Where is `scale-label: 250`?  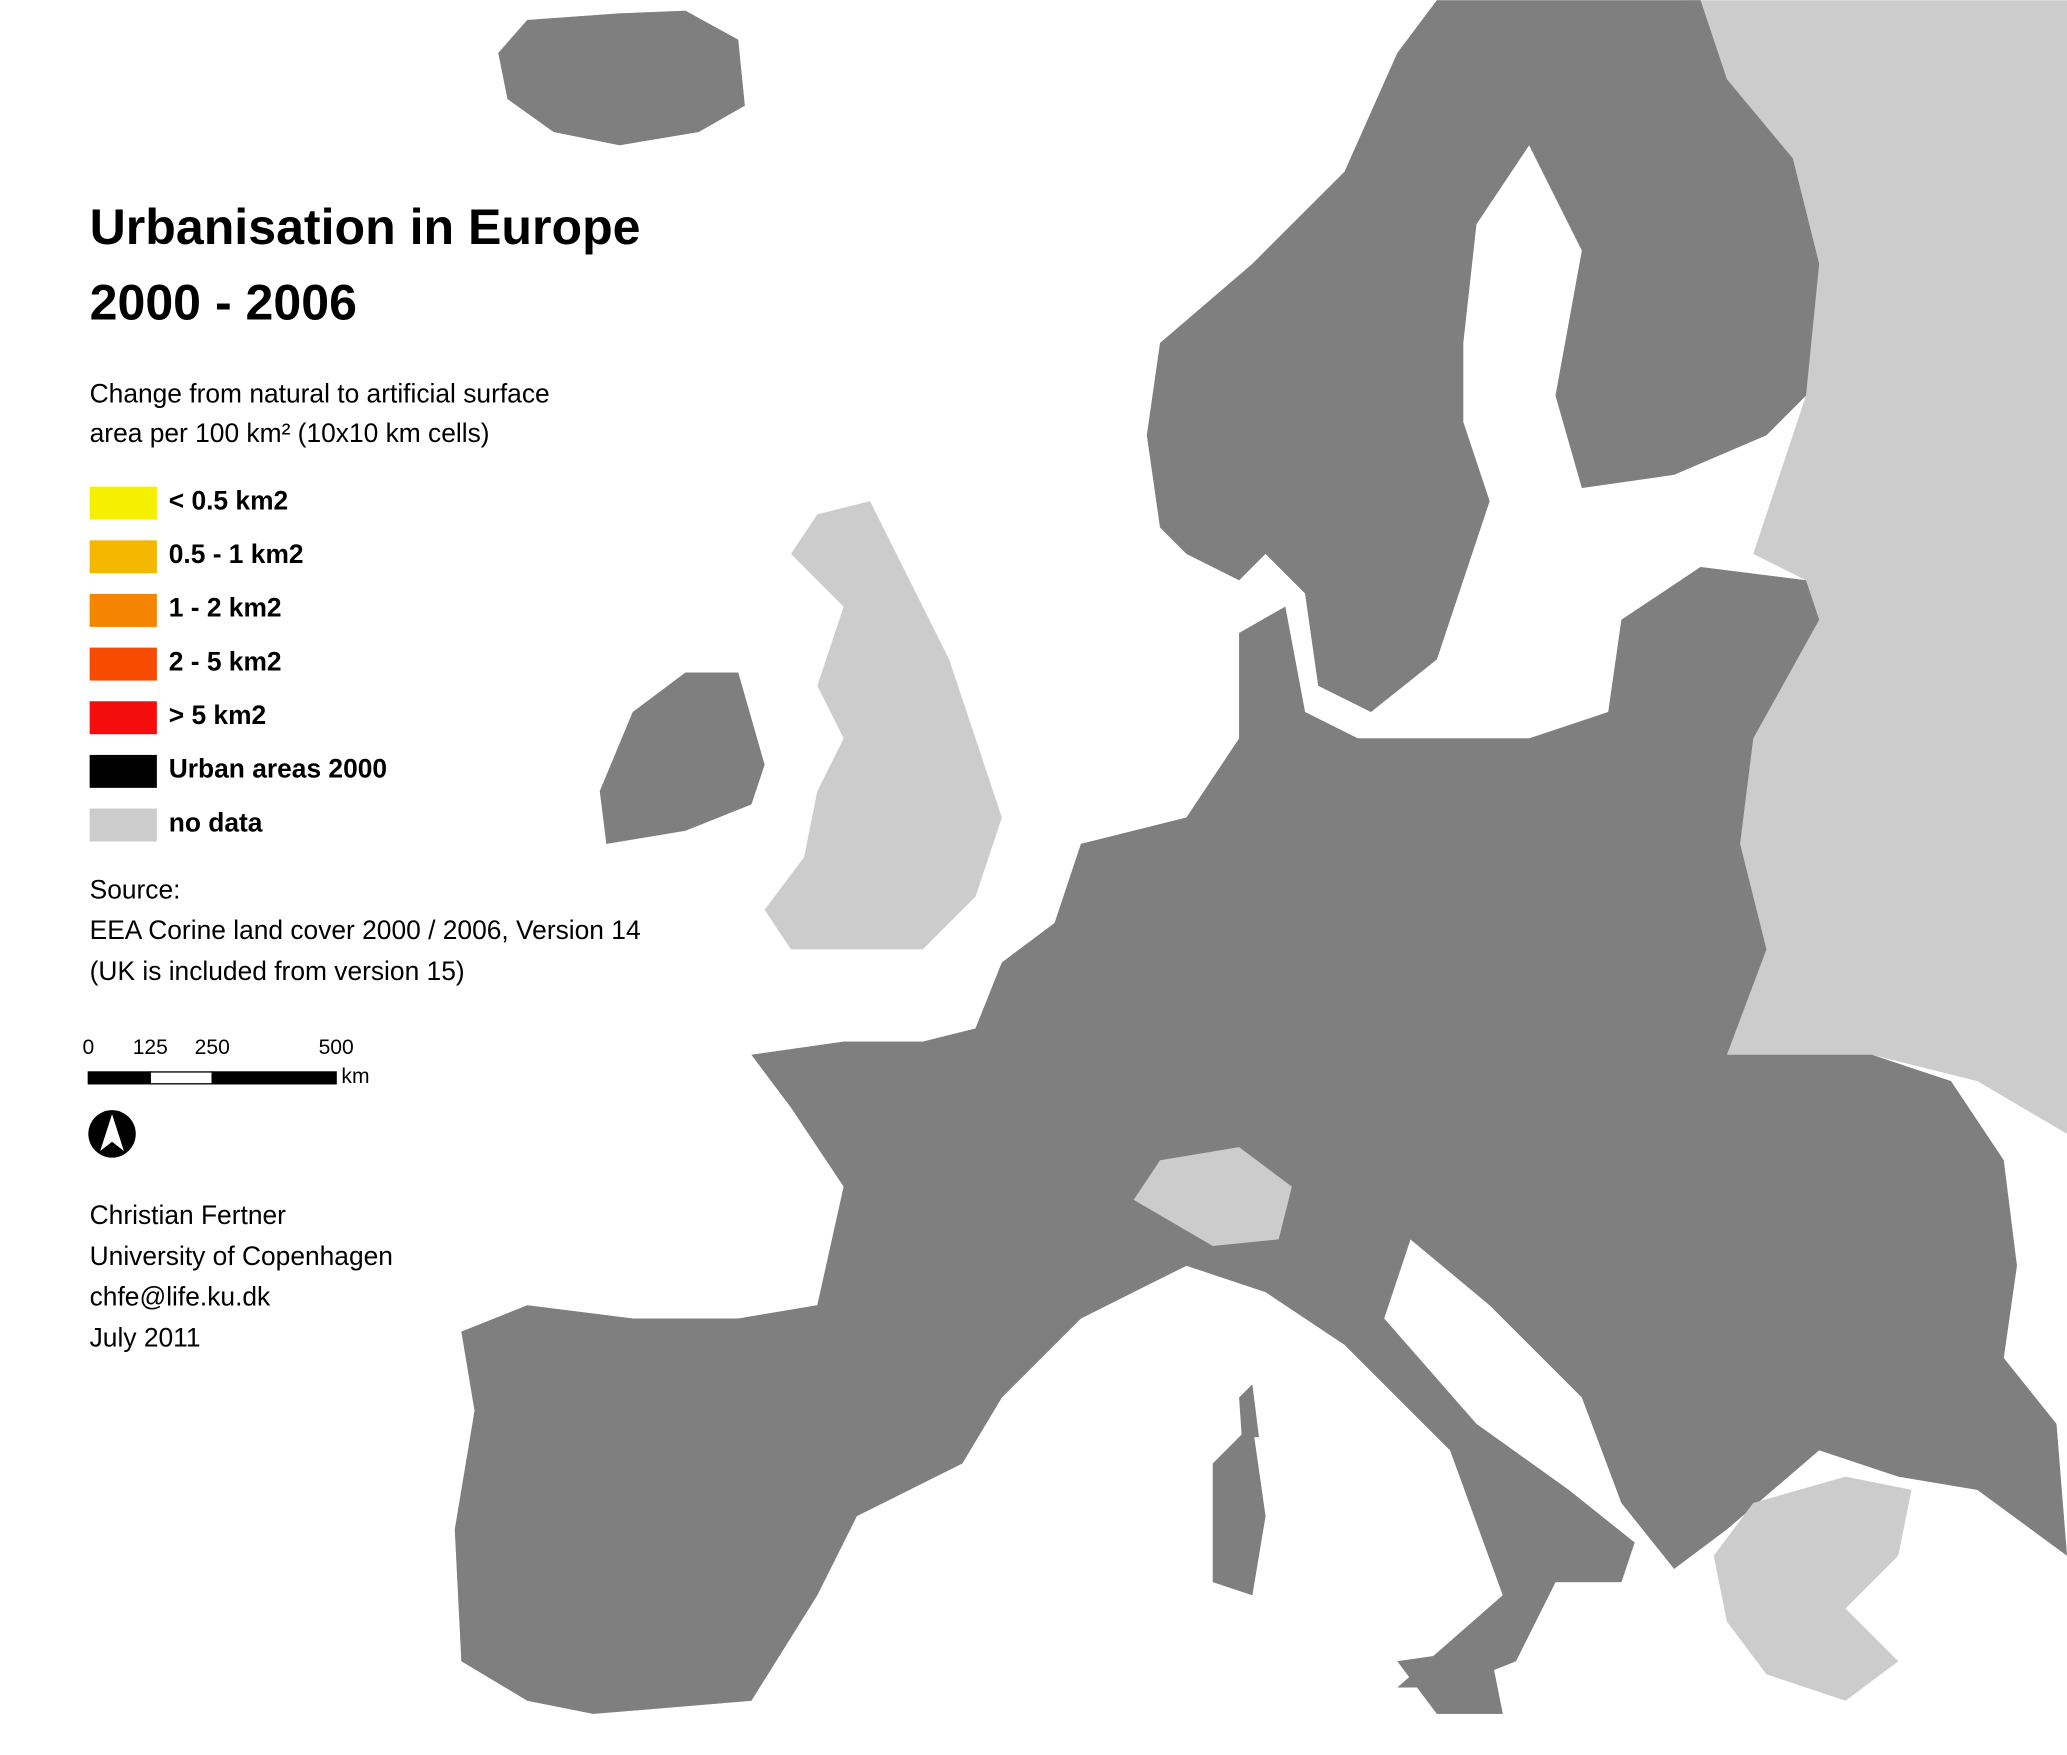
scale-label: 250 is located at coordinates (212, 1047).